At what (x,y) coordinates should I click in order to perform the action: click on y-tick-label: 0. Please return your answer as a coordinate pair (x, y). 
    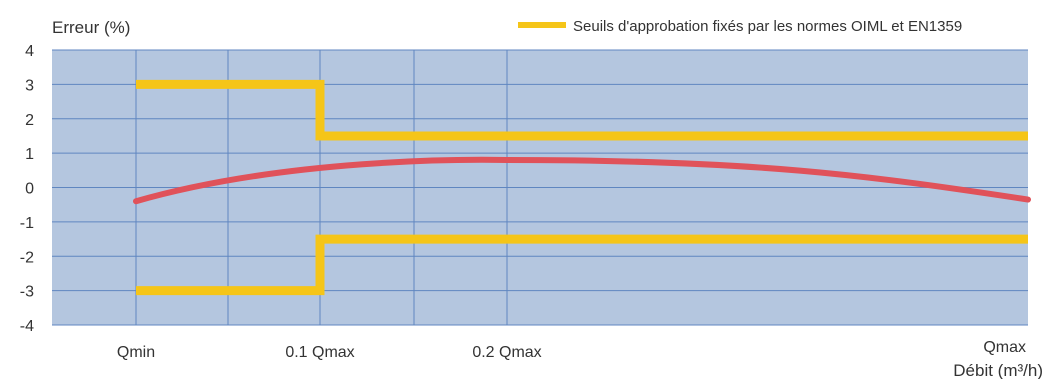
    Looking at the image, I should click on (29, 189).